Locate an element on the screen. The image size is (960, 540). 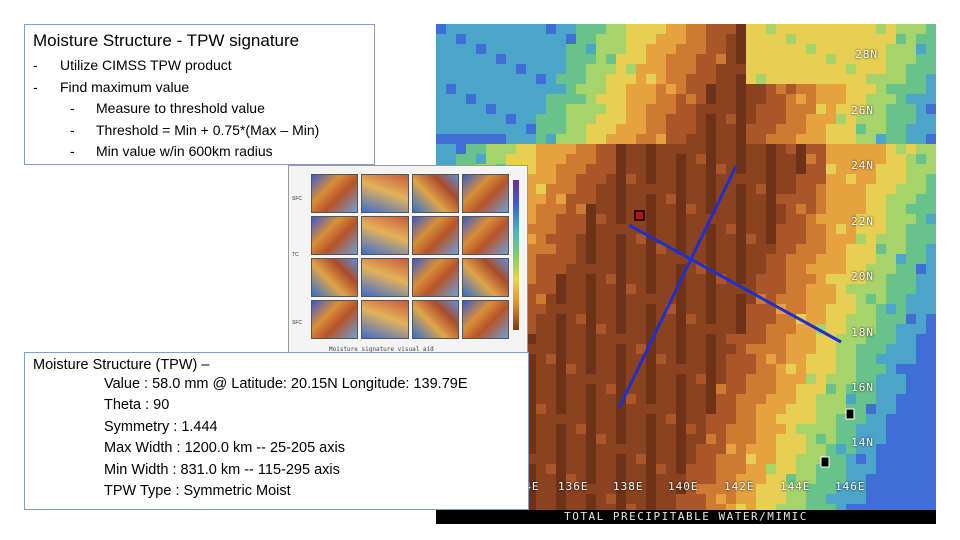
bullet-text: Utilize CIMSS TPW product is located at coordinates (146, 65).